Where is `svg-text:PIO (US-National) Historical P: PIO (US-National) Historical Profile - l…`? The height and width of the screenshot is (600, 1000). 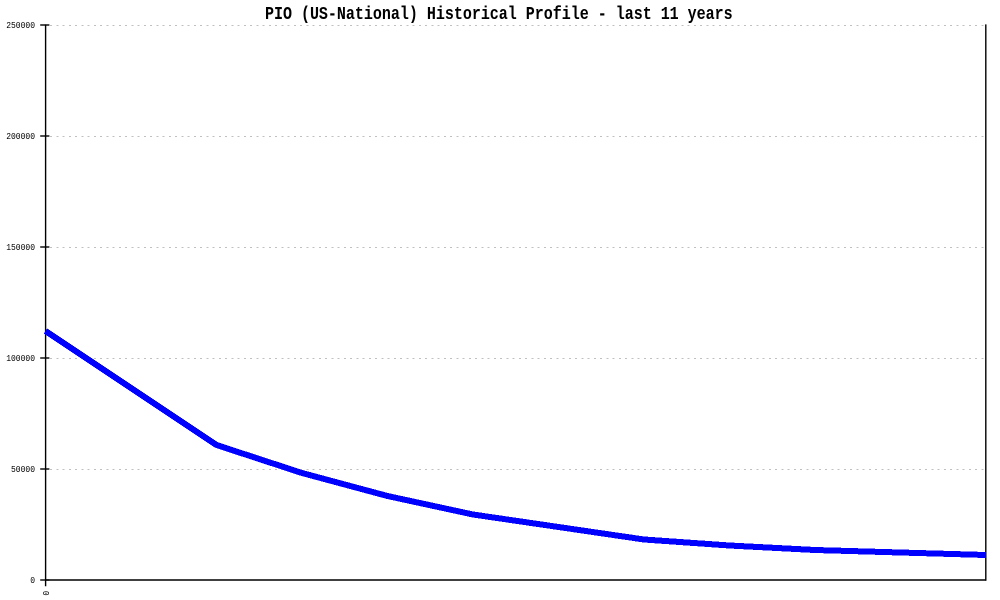 svg-text:PIO (US-National) Historical P: PIO (US-National) Historical Profile - l… is located at coordinates (499, 14).